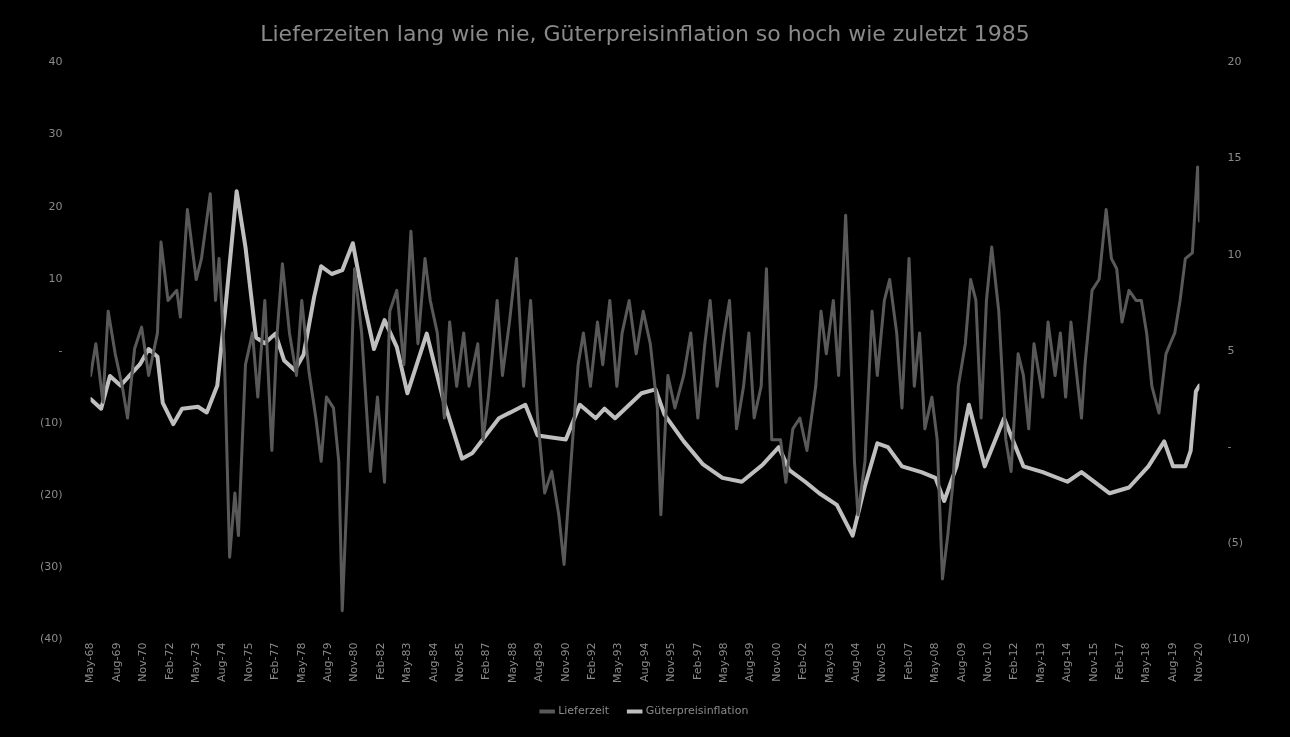 The width and height of the screenshot is (1290, 737). What do you see at coordinates (116, 662) in the screenshot?
I see `x-tick-label: Aug-69` at bounding box center [116, 662].